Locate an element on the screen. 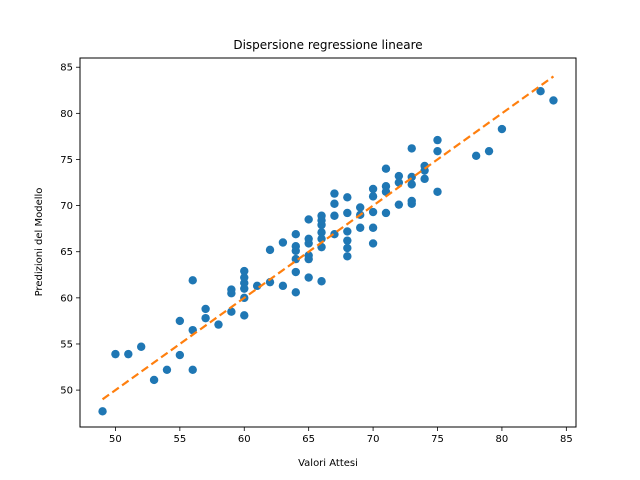 Image resolution: width=640 pixels, height=480 pixels. x-tick-label: 60 is located at coordinates (244, 439).